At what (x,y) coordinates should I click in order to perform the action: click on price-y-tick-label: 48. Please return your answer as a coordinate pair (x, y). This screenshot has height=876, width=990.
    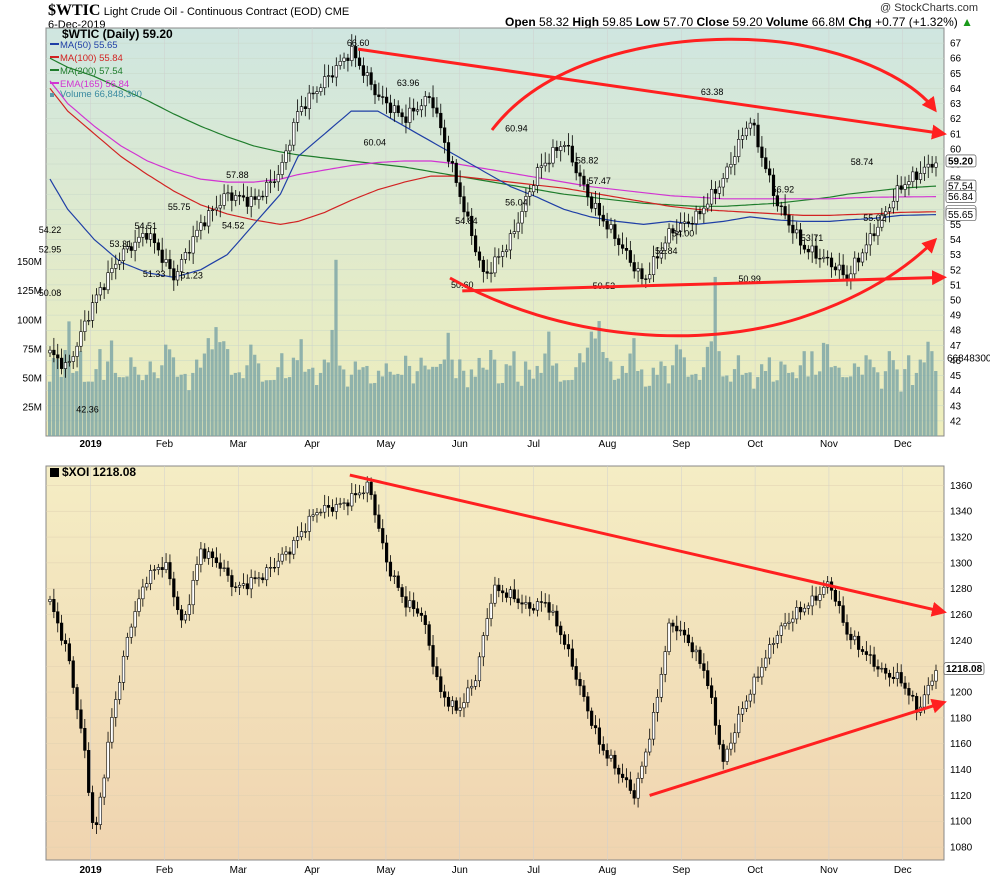
    Looking at the image, I should click on (956, 331).